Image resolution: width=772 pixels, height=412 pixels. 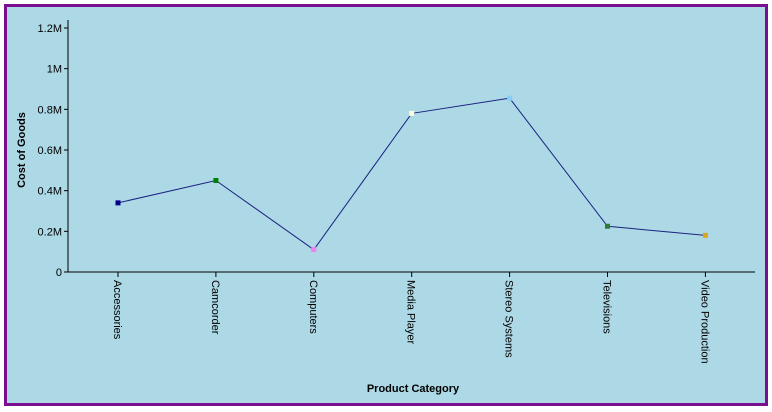 What do you see at coordinates (411, 312) in the screenshot?
I see `x-tick-label: Media Player` at bounding box center [411, 312].